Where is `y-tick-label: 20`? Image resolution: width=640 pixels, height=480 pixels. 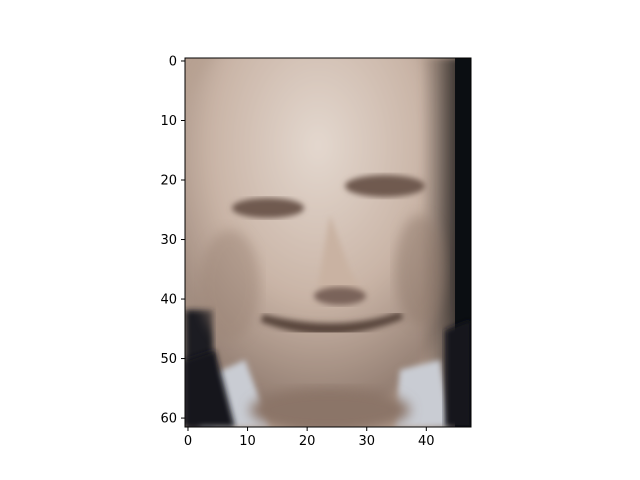
y-tick-label: 20 is located at coordinates (168, 181).